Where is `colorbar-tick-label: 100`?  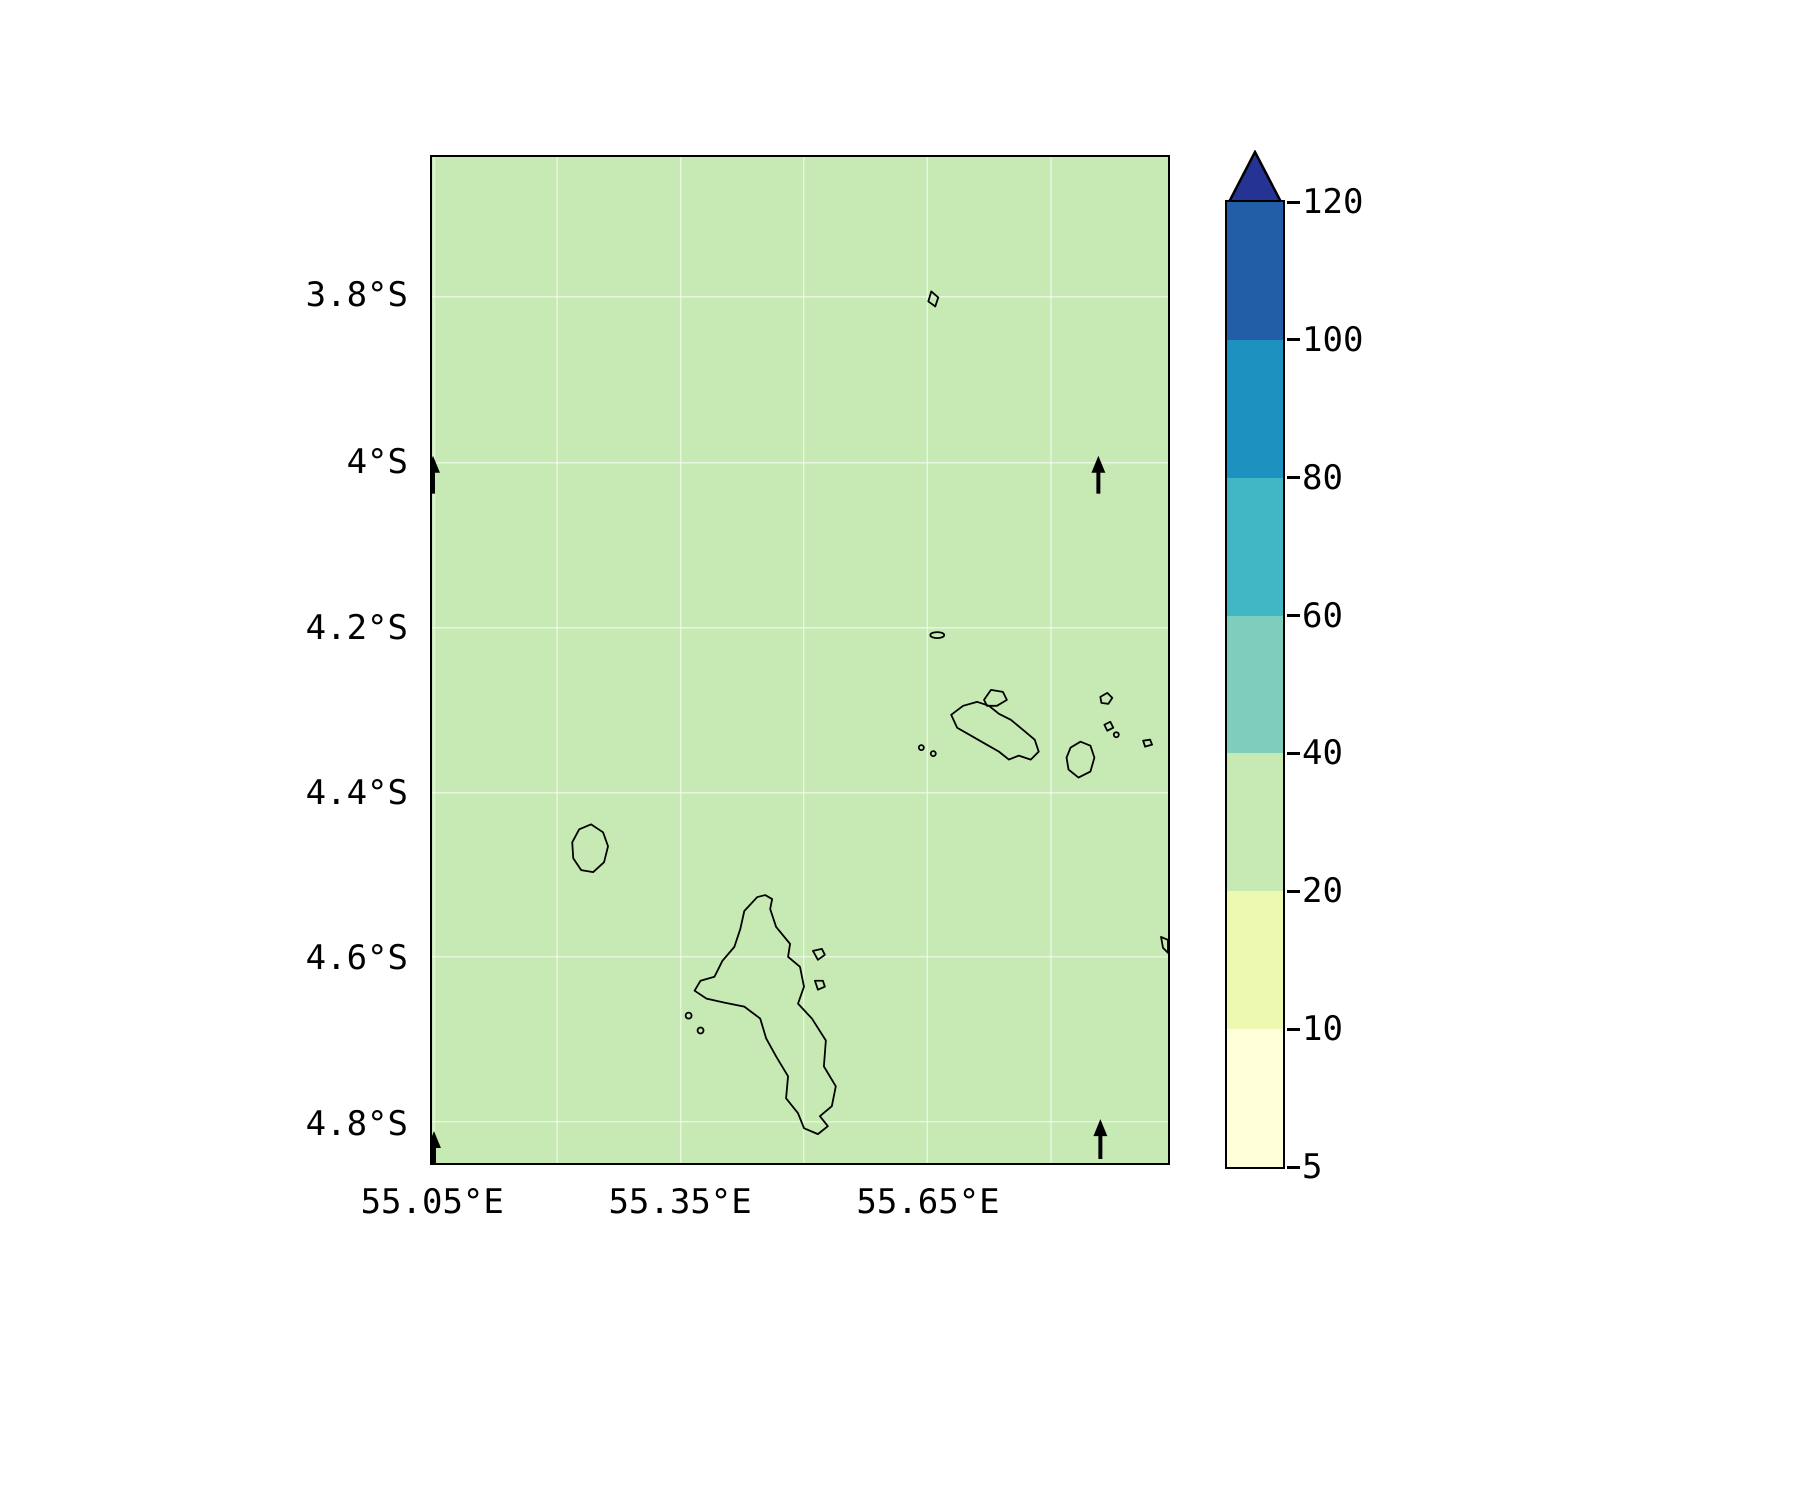 colorbar-tick-label: 100 is located at coordinates (1333, 339).